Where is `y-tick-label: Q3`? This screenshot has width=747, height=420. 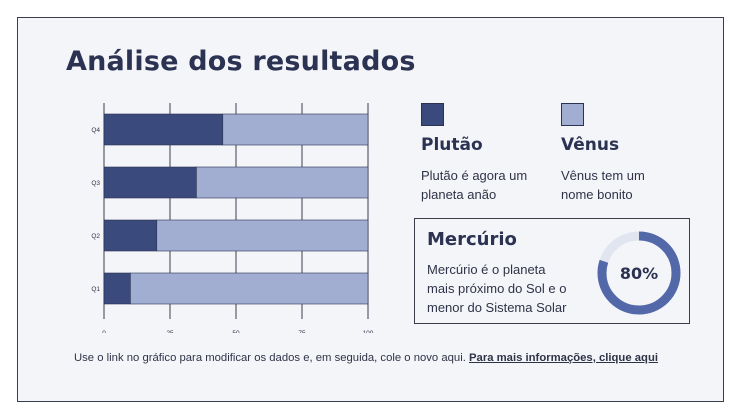 y-tick-label: Q3 is located at coordinates (95, 183).